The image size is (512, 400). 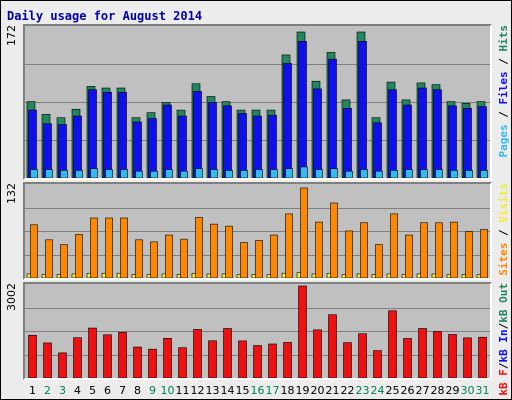 I want to click on legend-kbout: kB Out, so click(x=503, y=303).